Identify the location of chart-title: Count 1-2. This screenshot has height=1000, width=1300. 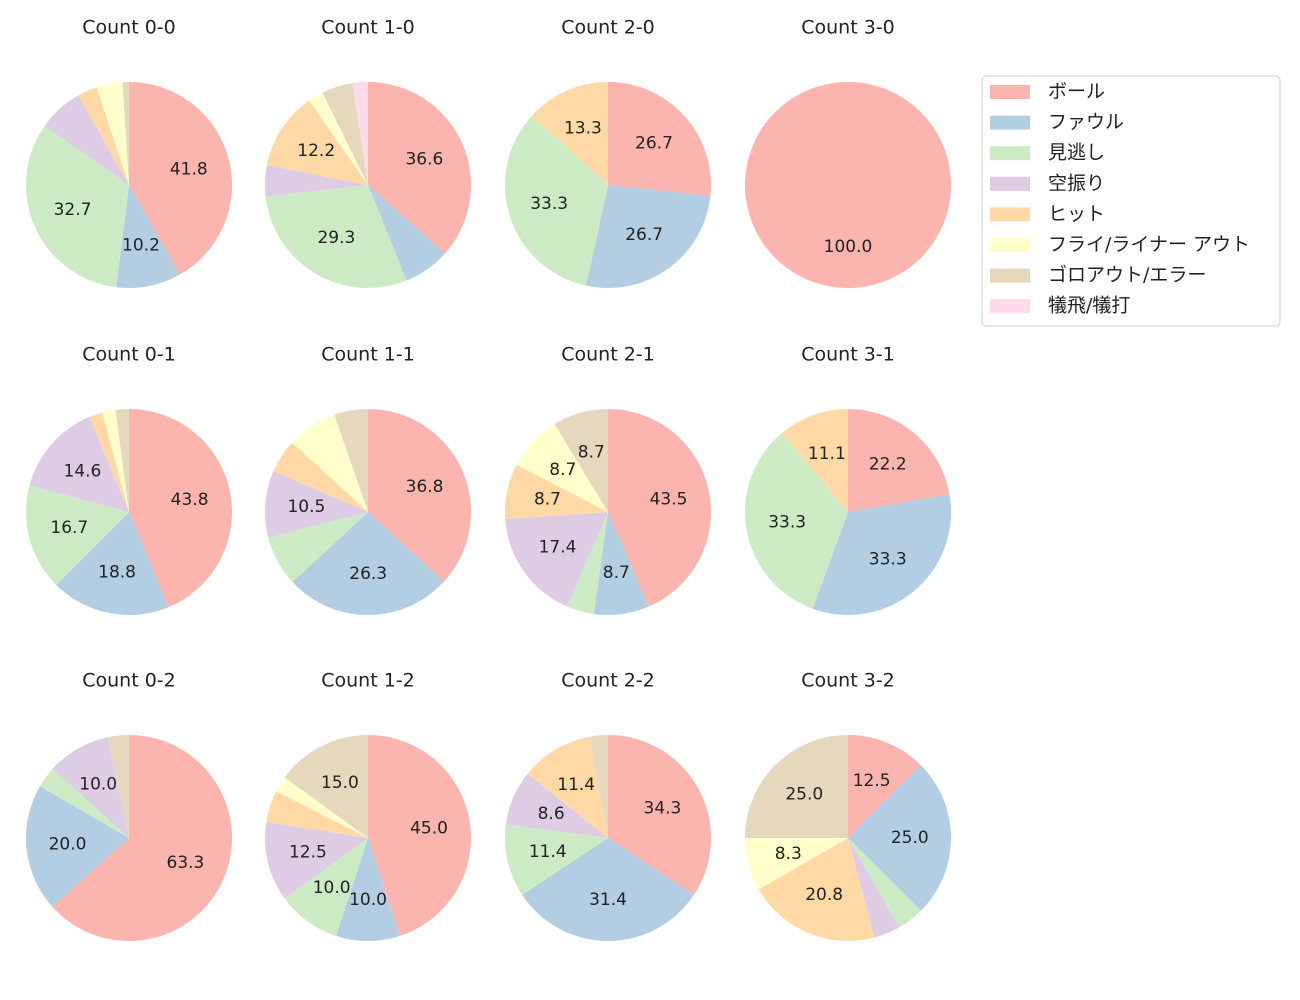
(368, 681).